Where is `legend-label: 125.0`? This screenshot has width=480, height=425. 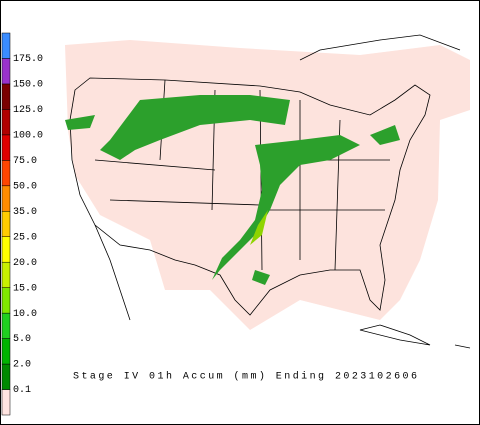
legend-label: 125.0 is located at coordinates (28, 110).